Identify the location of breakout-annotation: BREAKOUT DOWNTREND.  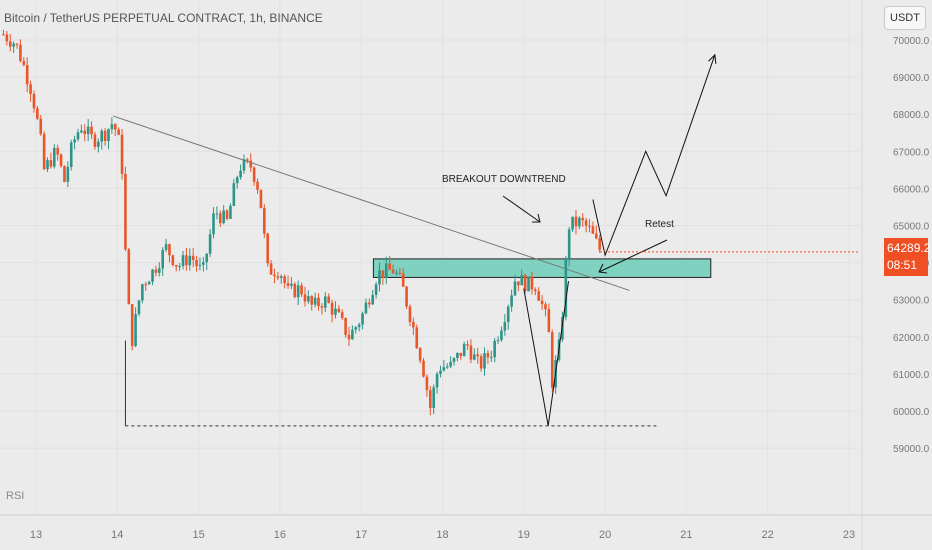
(504, 179).